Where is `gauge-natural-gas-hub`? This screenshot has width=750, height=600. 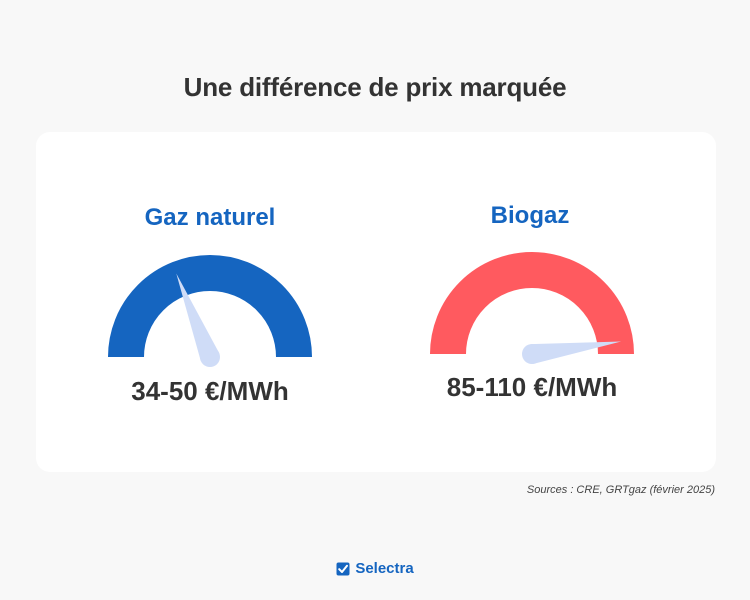
gauge-natural-gas-hub is located at coordinates (210, 357).